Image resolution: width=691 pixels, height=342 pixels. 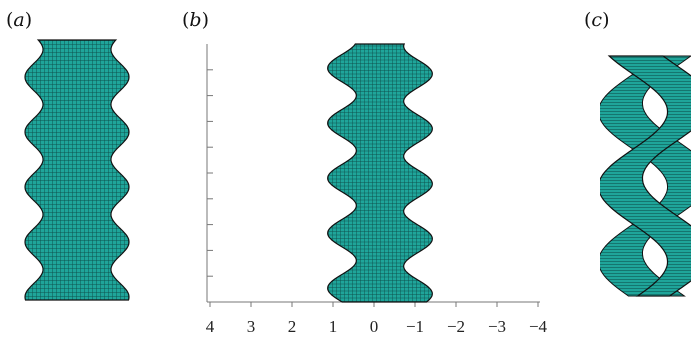 I want to click on panel-a-surface, so click(x=77, y=170).